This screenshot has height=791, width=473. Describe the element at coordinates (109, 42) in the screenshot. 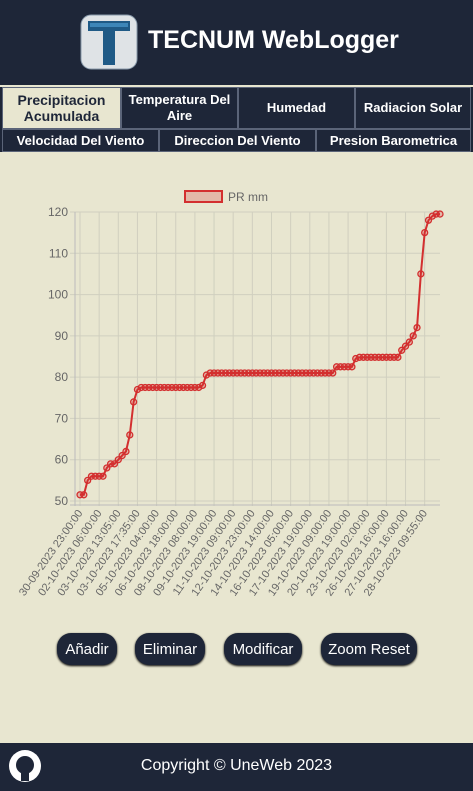

I see `logo` at that location.